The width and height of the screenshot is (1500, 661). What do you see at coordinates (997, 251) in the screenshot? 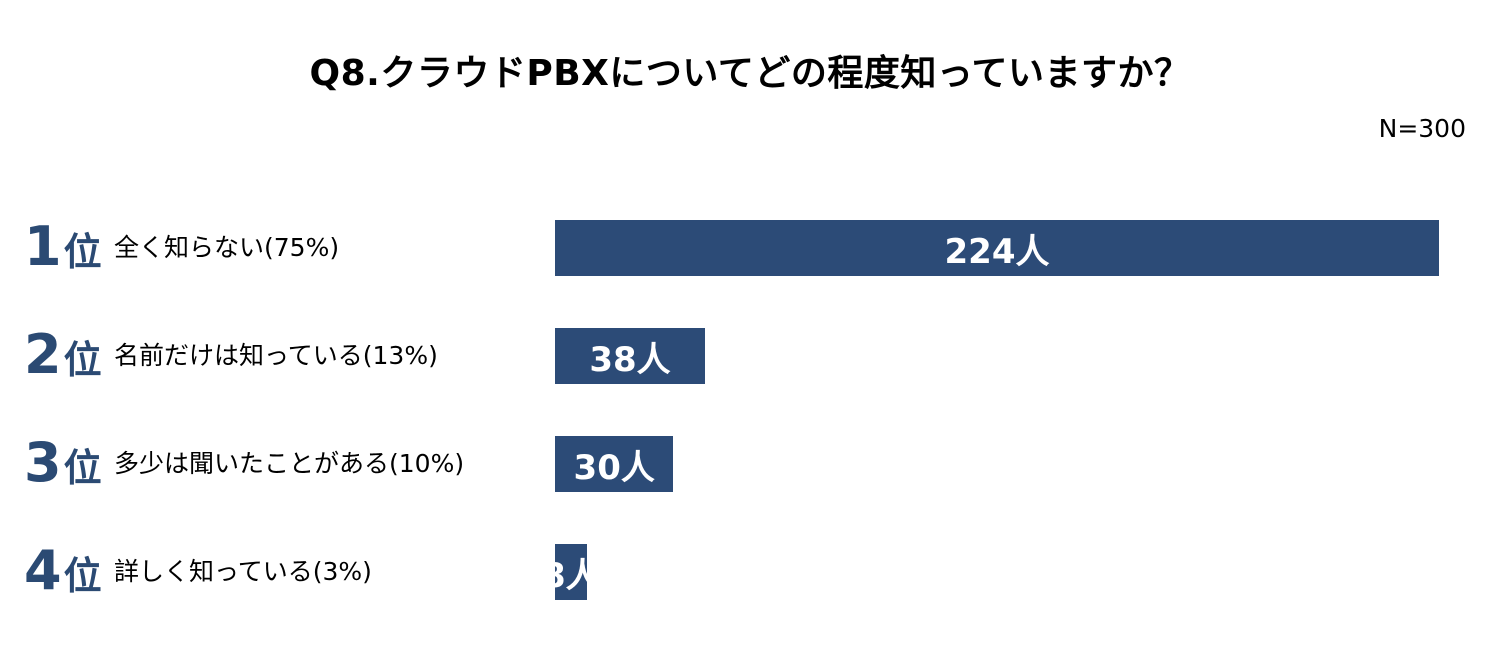
I see `bar-value-label: 224人` at bounding box center [997, 251].